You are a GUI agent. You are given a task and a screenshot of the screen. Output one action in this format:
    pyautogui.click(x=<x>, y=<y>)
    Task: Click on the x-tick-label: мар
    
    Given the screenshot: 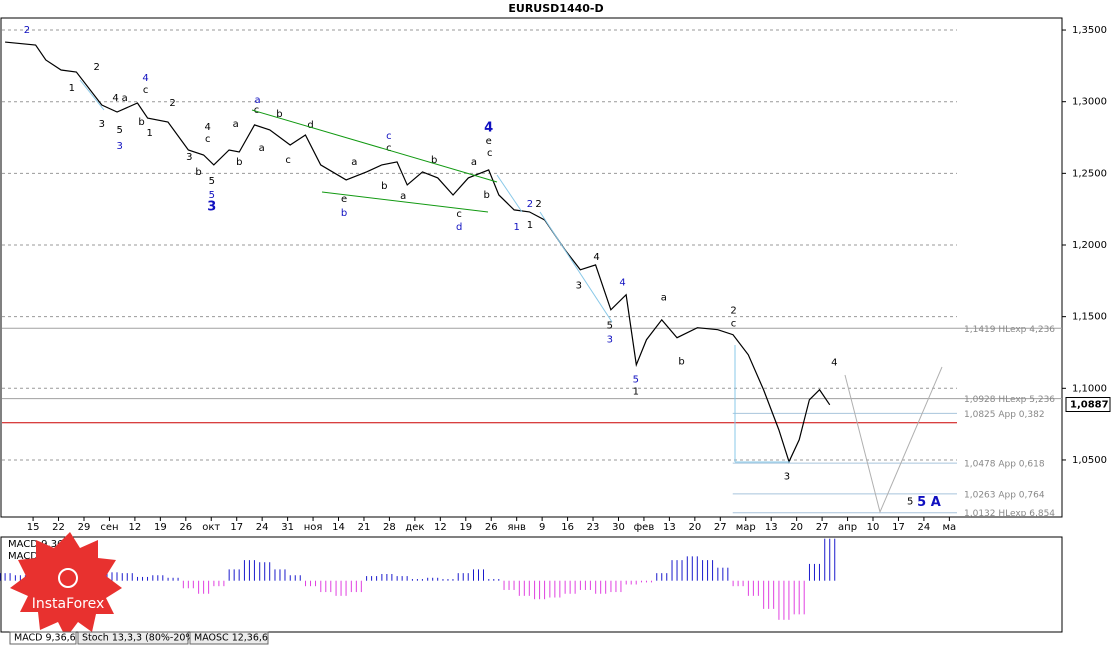 What is the action you would take?
    pyautogui.click(x=746, y=527)
    